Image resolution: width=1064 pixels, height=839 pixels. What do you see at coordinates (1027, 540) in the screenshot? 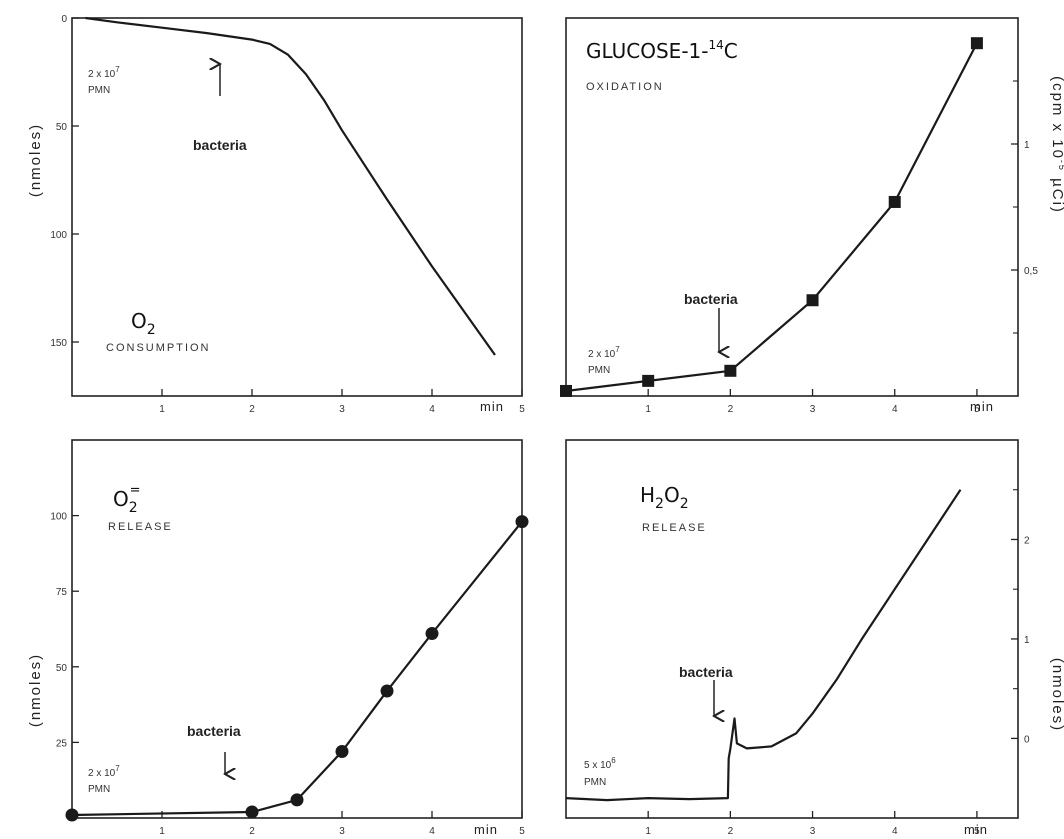
I see `y-tick-label: 2` at bounding box center [1027, 540].